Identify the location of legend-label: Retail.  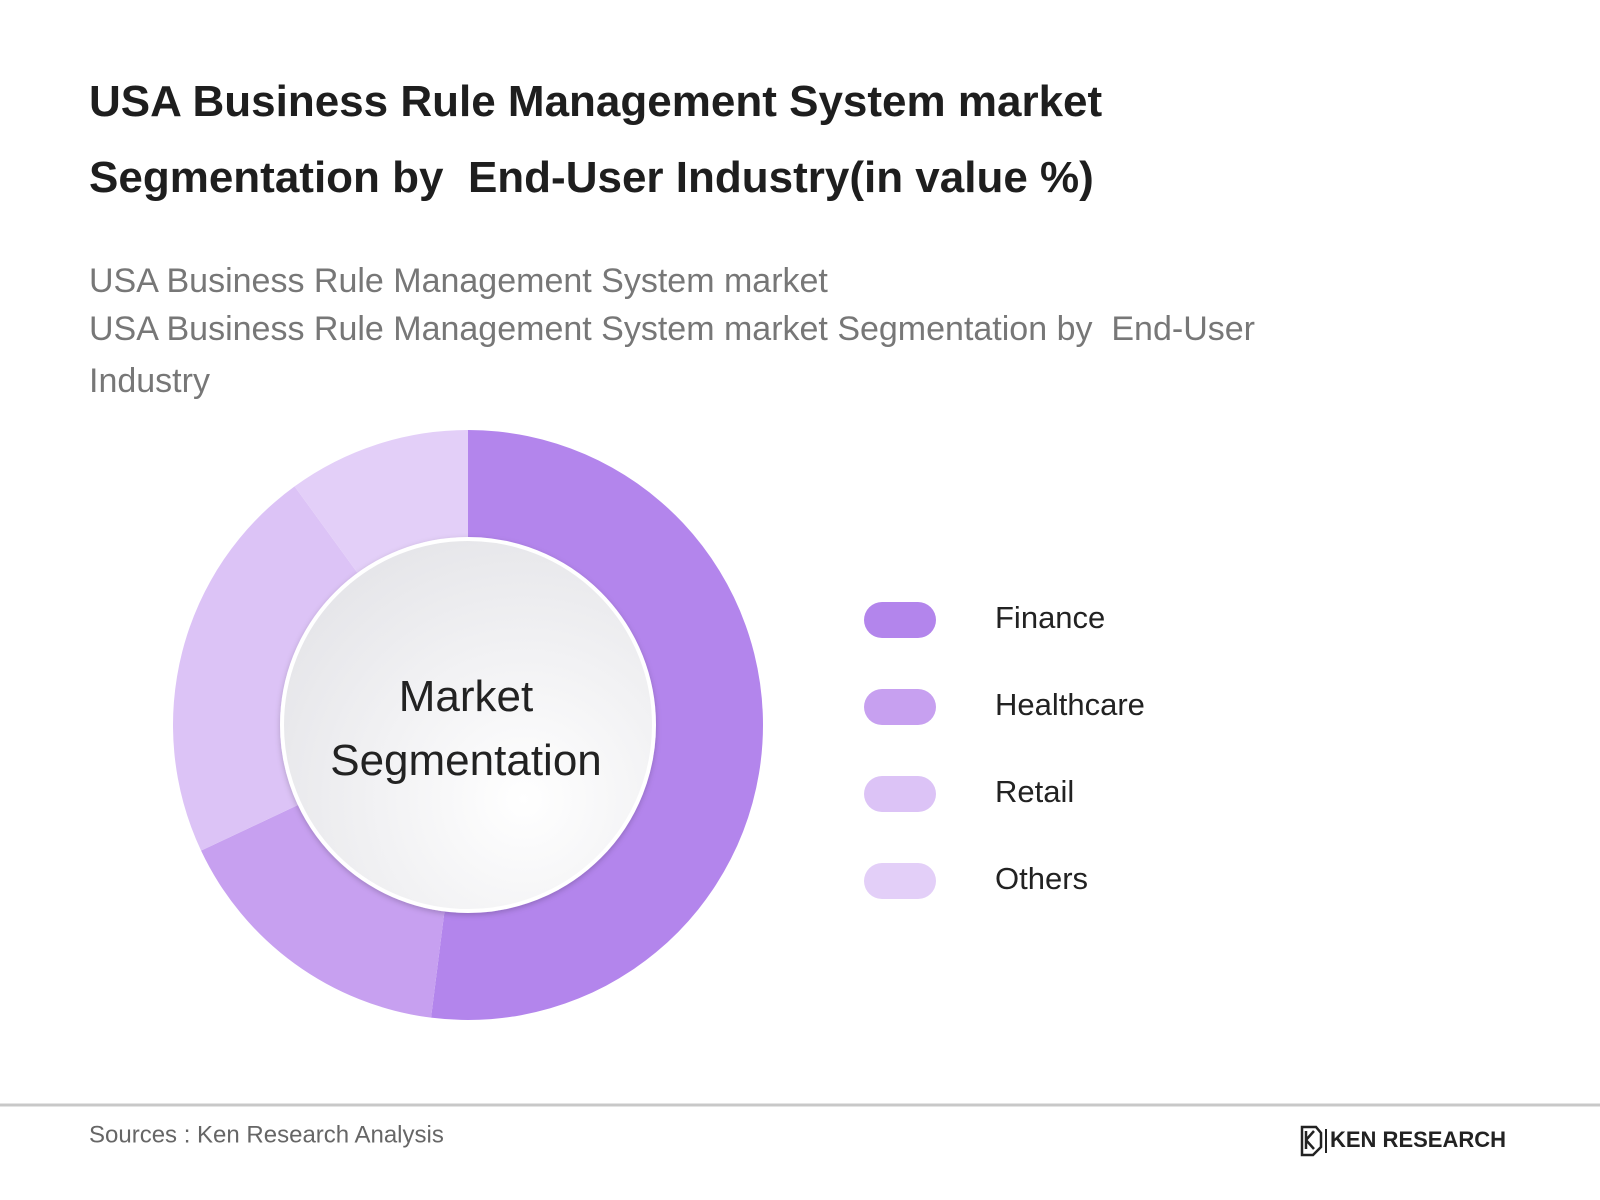
(1034, 791).